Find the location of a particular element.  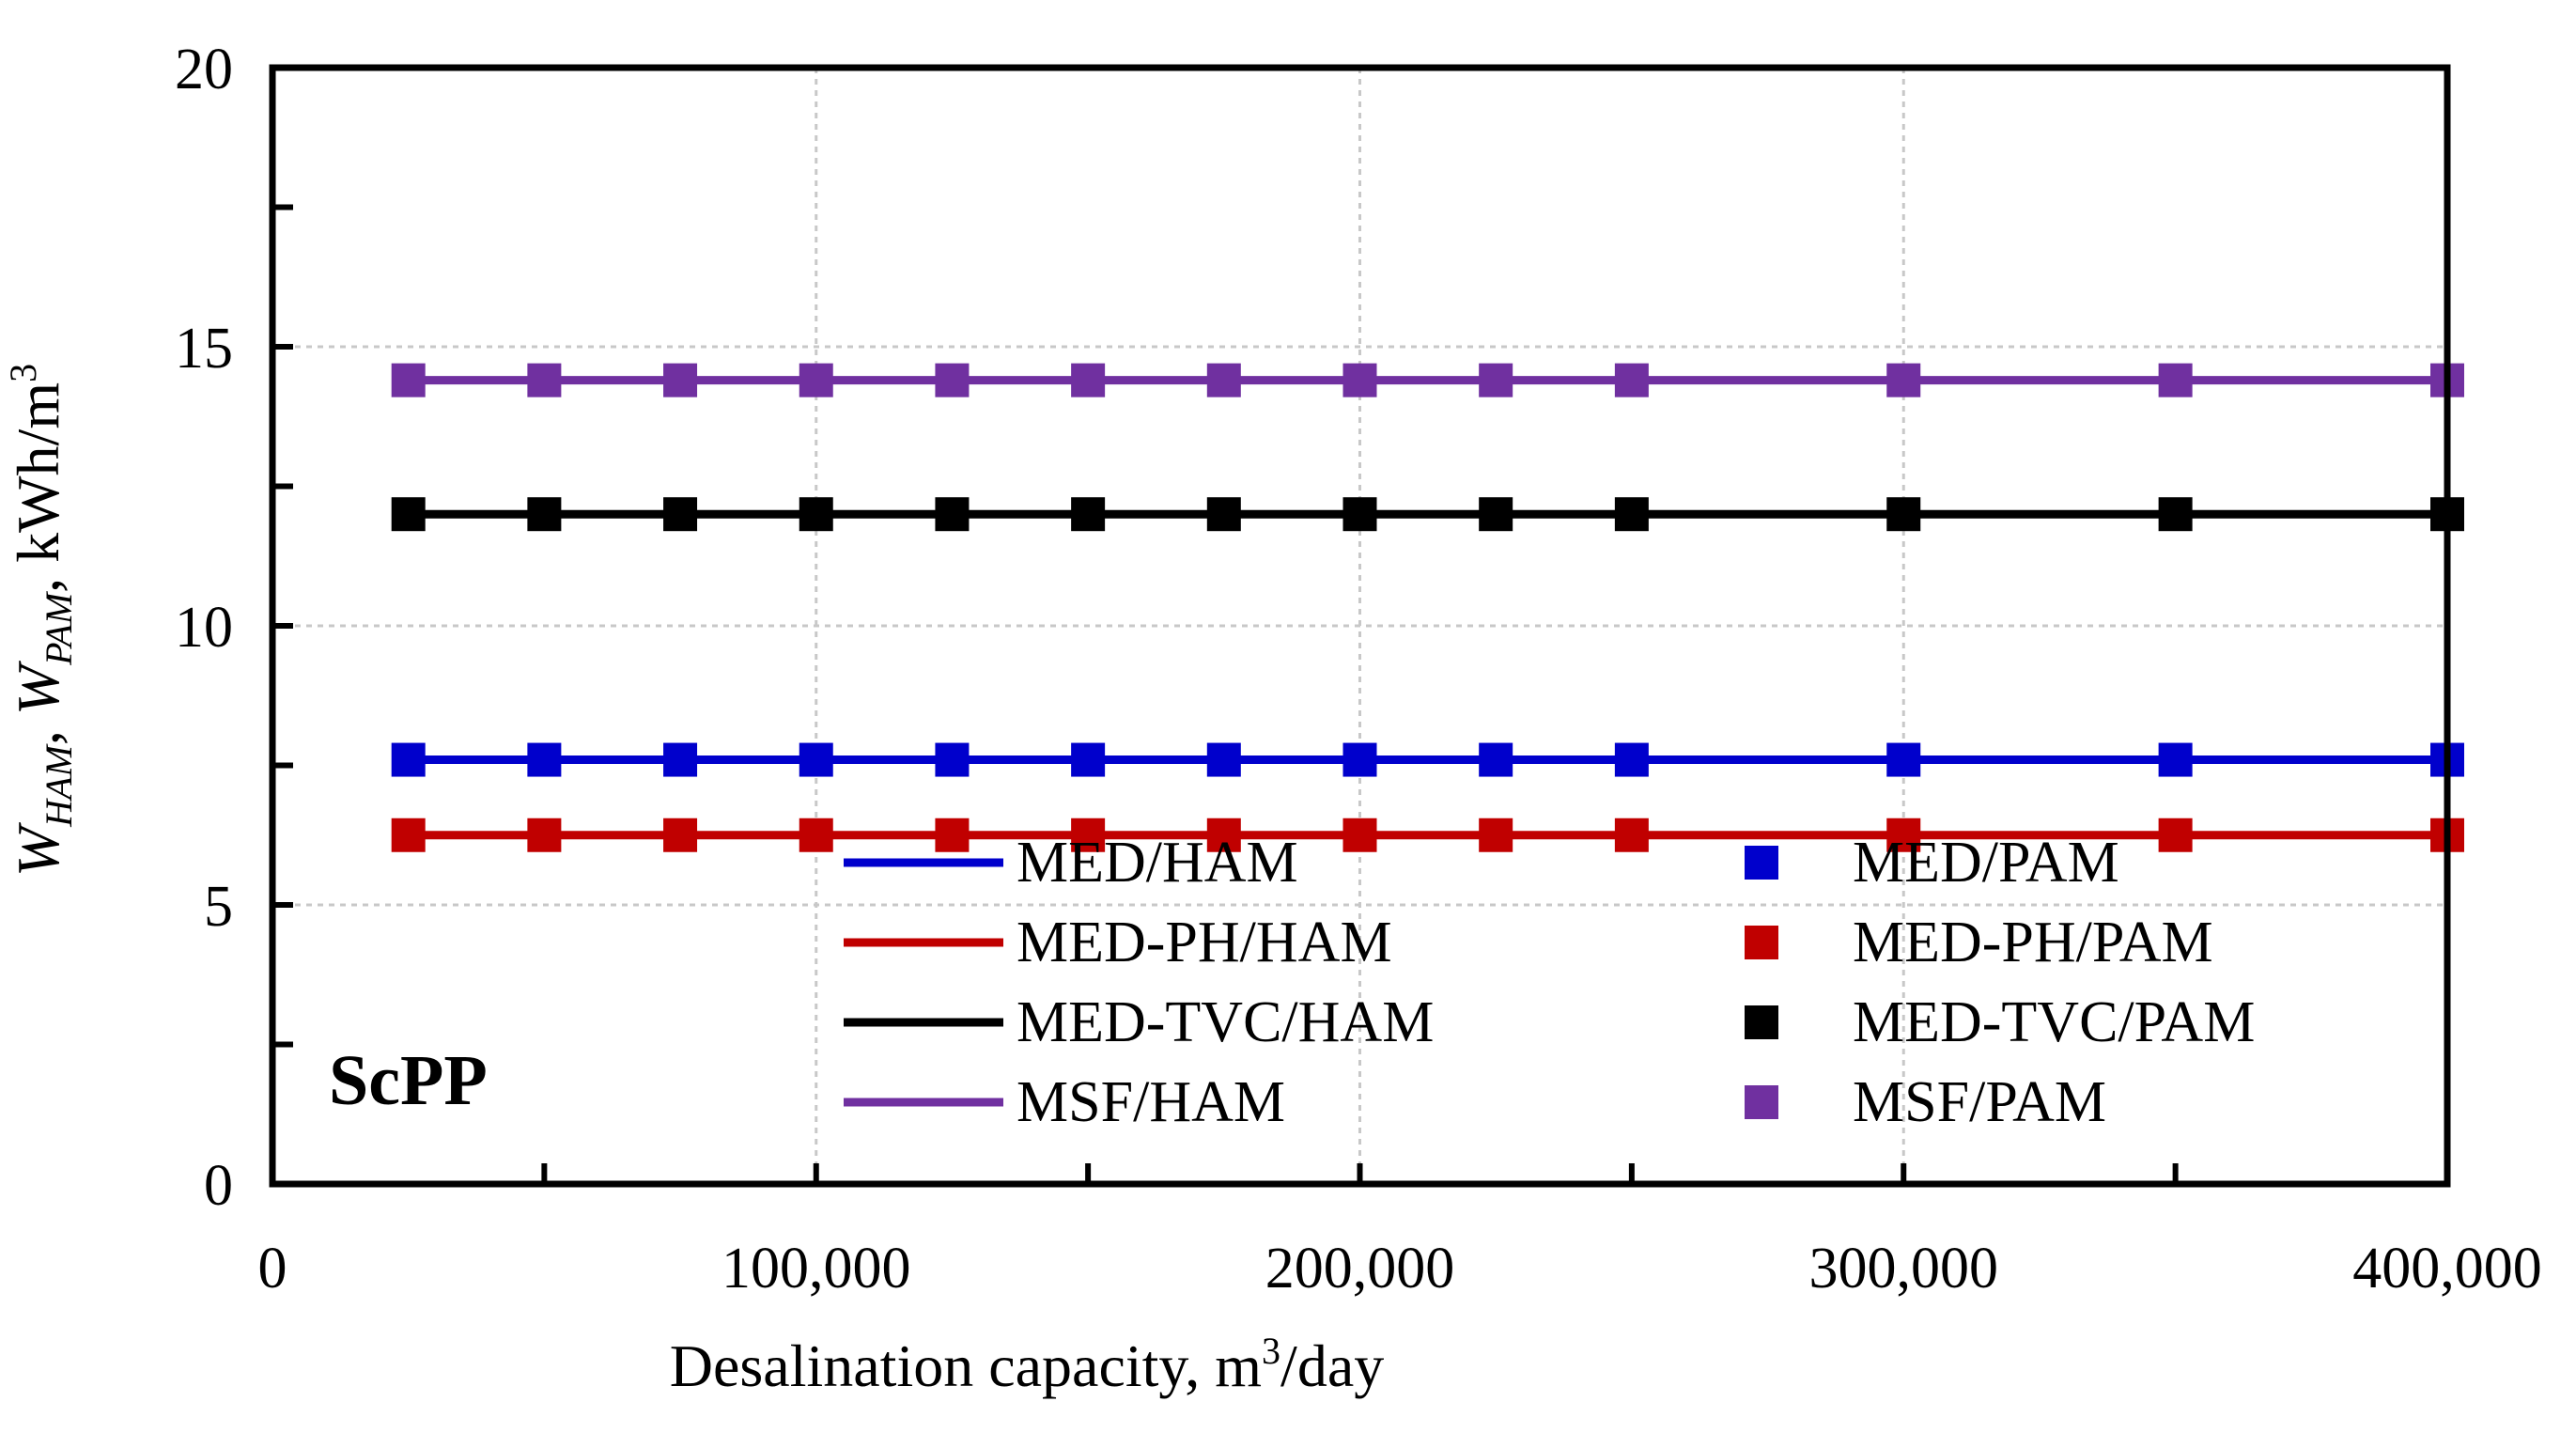

y-tick-label: 0 is located at coordinates (219, 1186).